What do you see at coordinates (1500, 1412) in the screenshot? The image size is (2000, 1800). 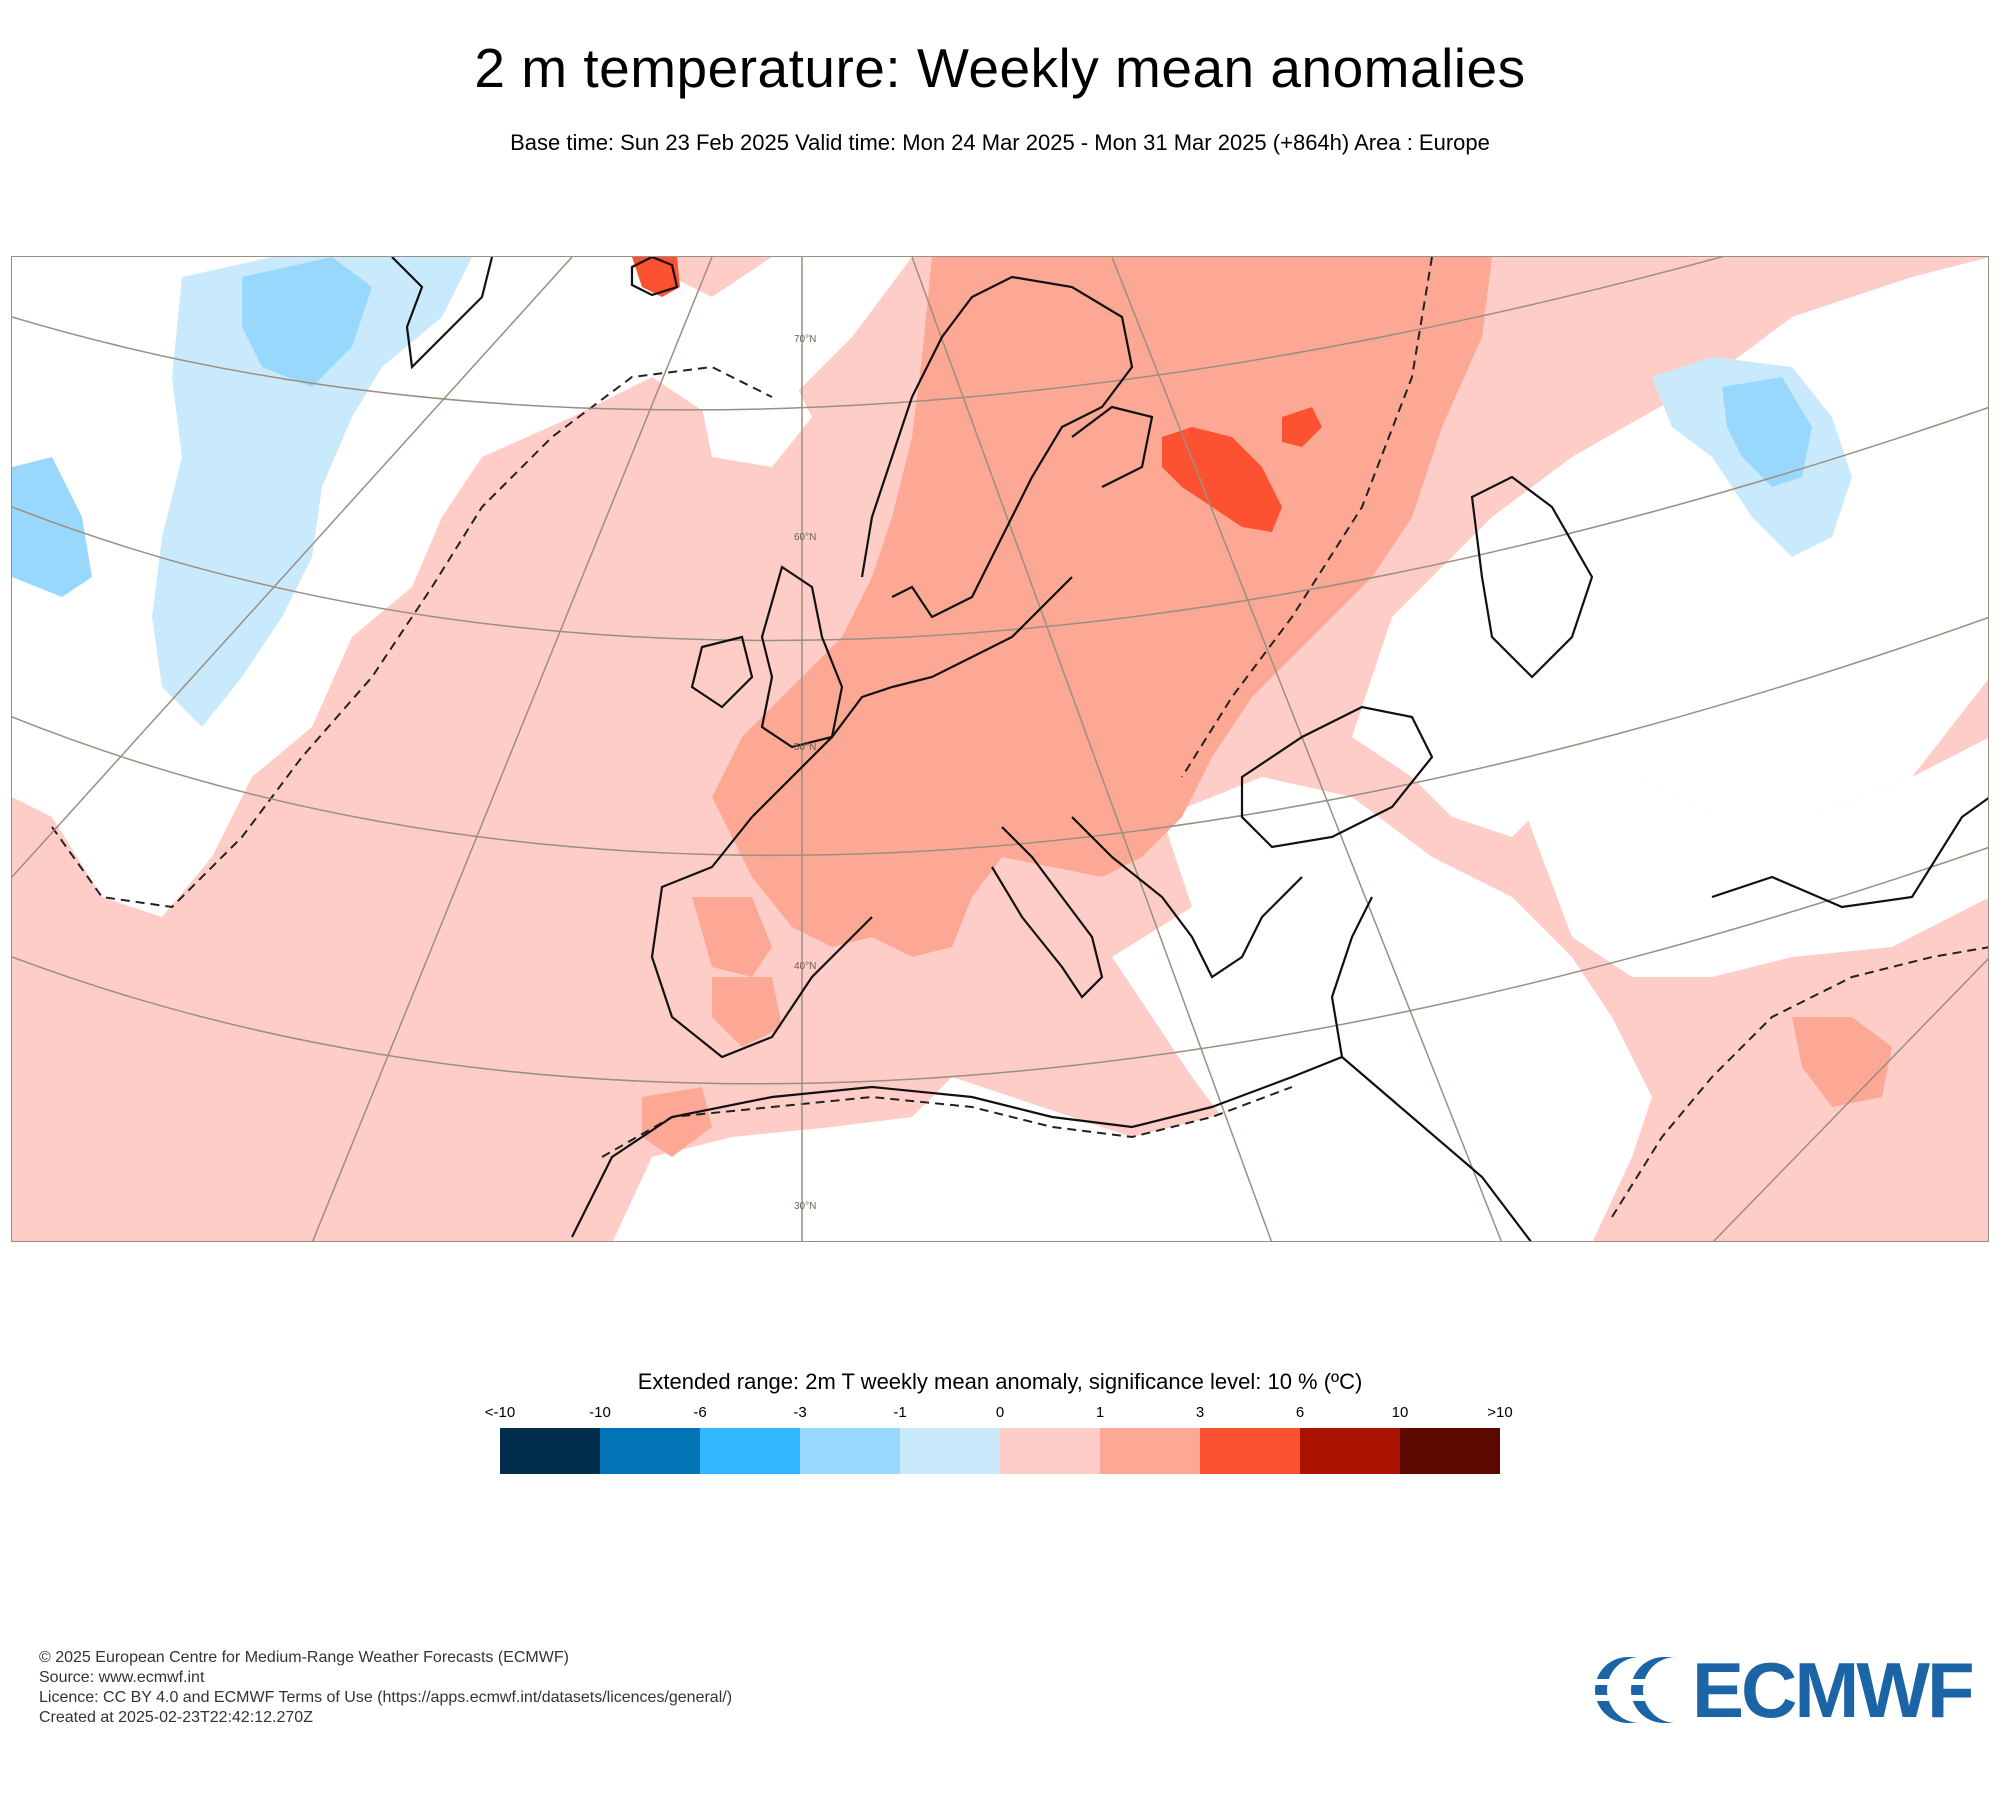 I see `legend-tick-label: >10` at bounding box center [1500, 1412].